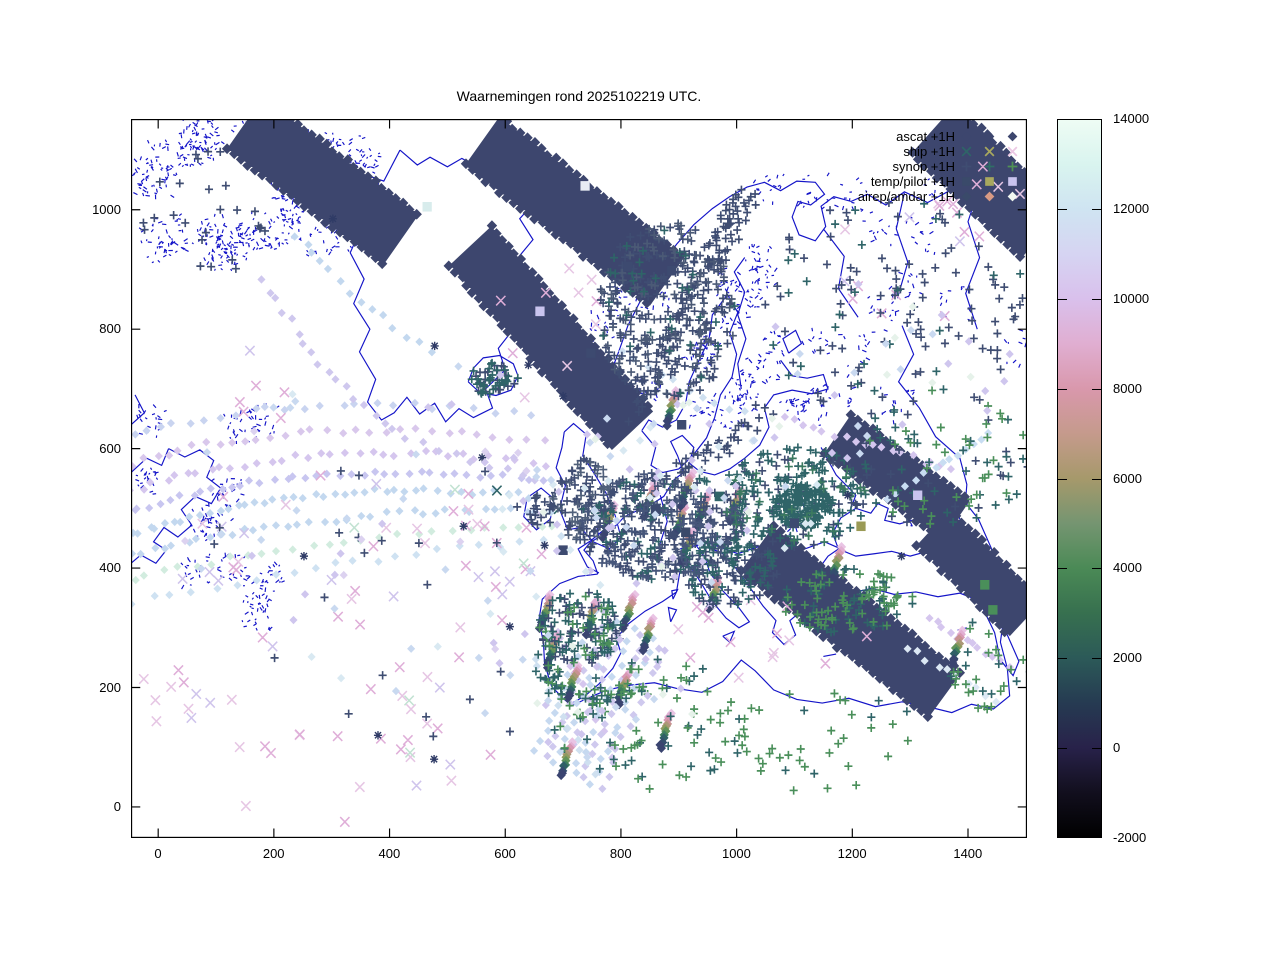 The width and height of the screenshot is (1280, 960). Describe the element at coordinates (1130, 837) in the screenshot. I see `colorbar-tick-label: -2000` at that location.